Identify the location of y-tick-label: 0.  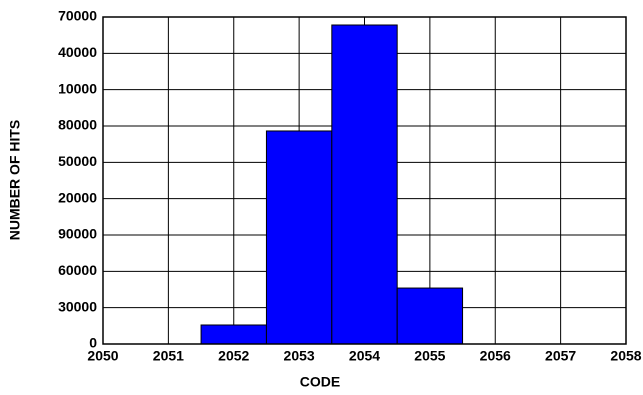
(93, 343).